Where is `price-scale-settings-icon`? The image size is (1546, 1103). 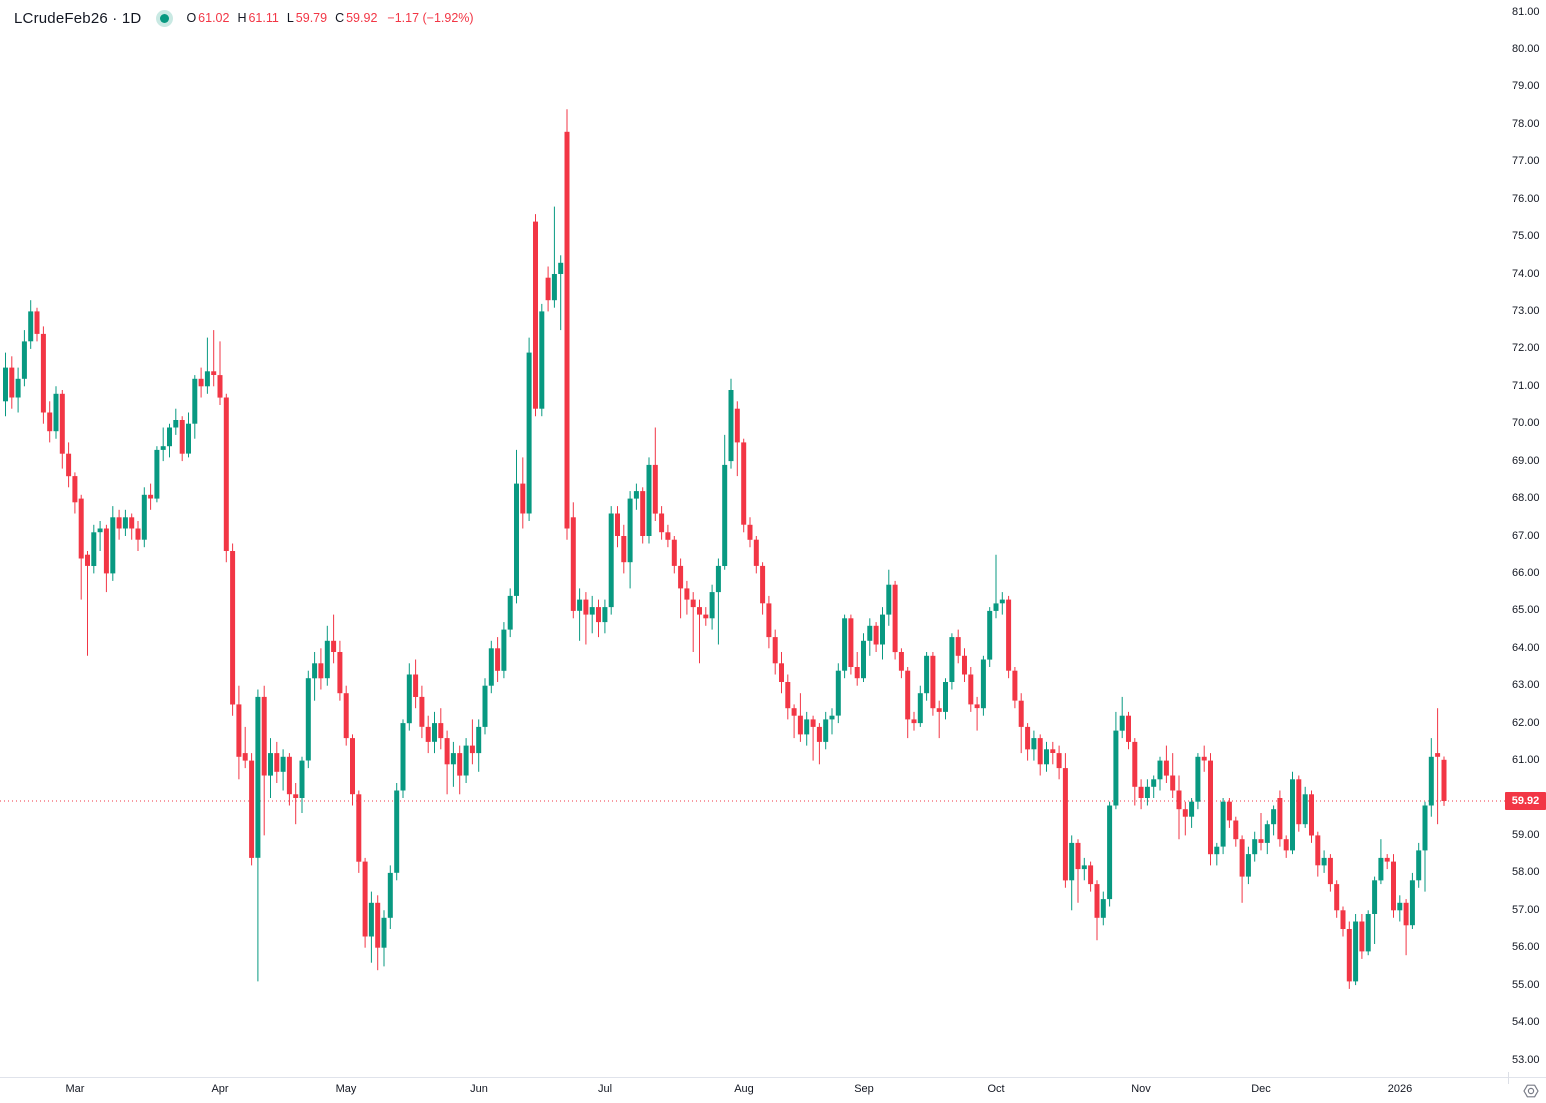 price-scale-settings-icon is located at coordinates (1530, 1090).